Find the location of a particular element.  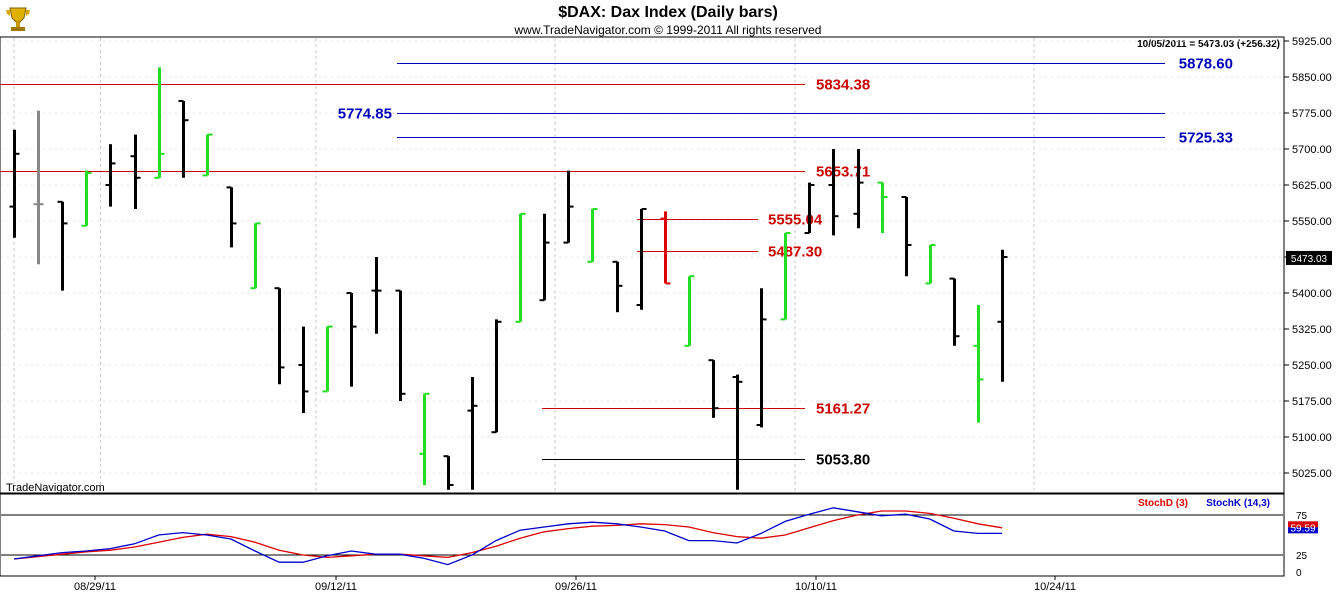

stoch-grid is located at coordinates (642, 535).